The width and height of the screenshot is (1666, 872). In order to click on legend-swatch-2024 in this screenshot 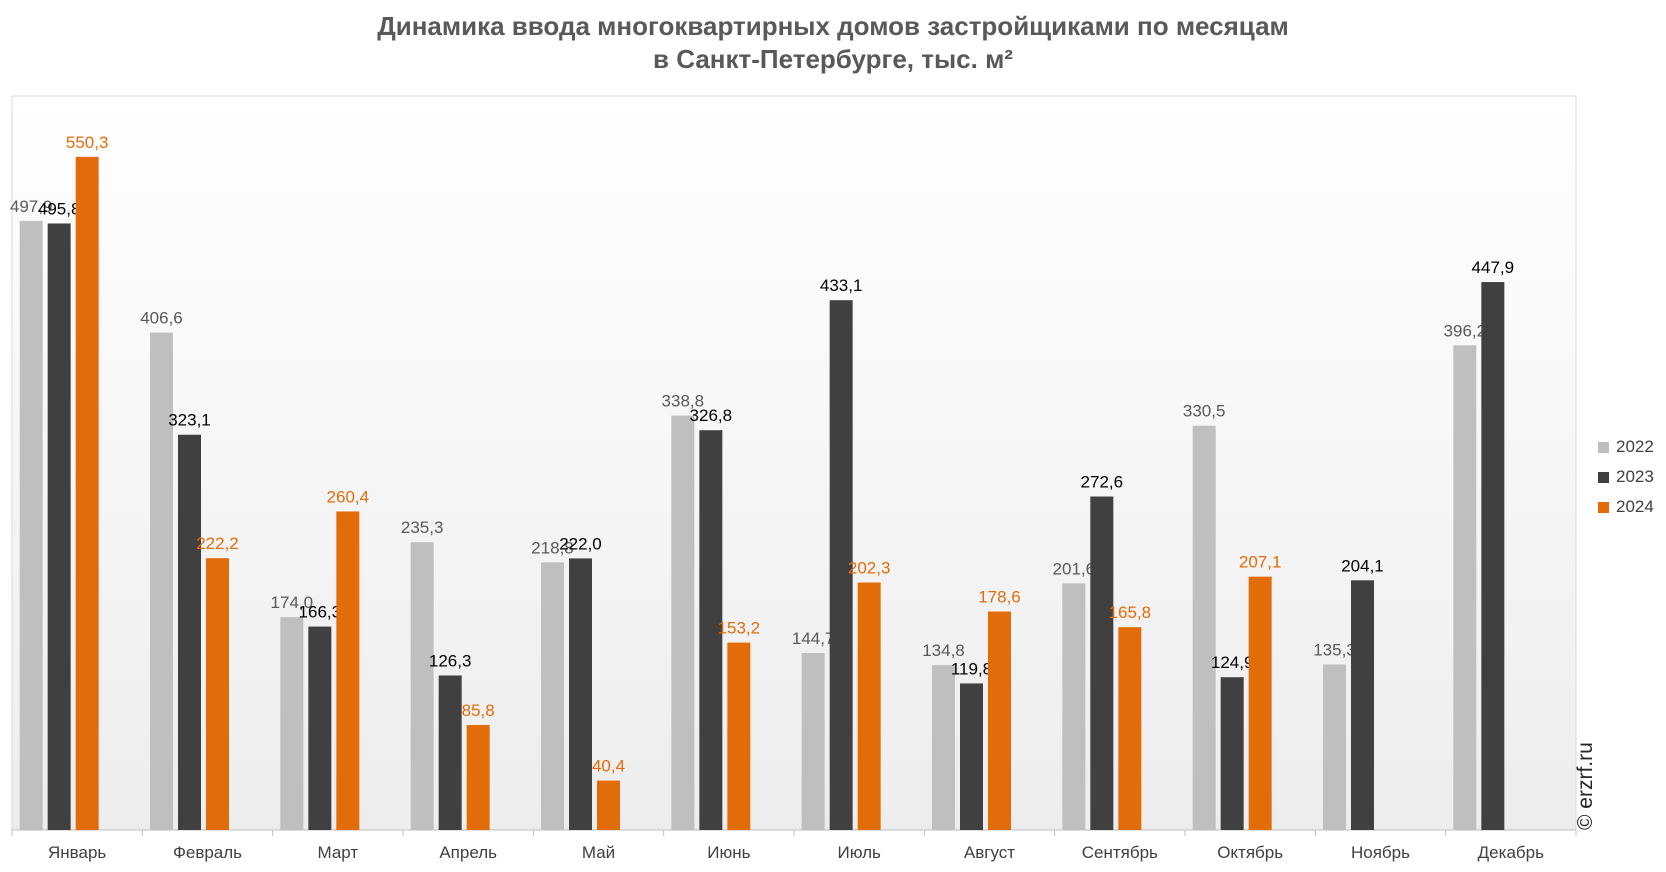, I will do `click(1603, 507)`.